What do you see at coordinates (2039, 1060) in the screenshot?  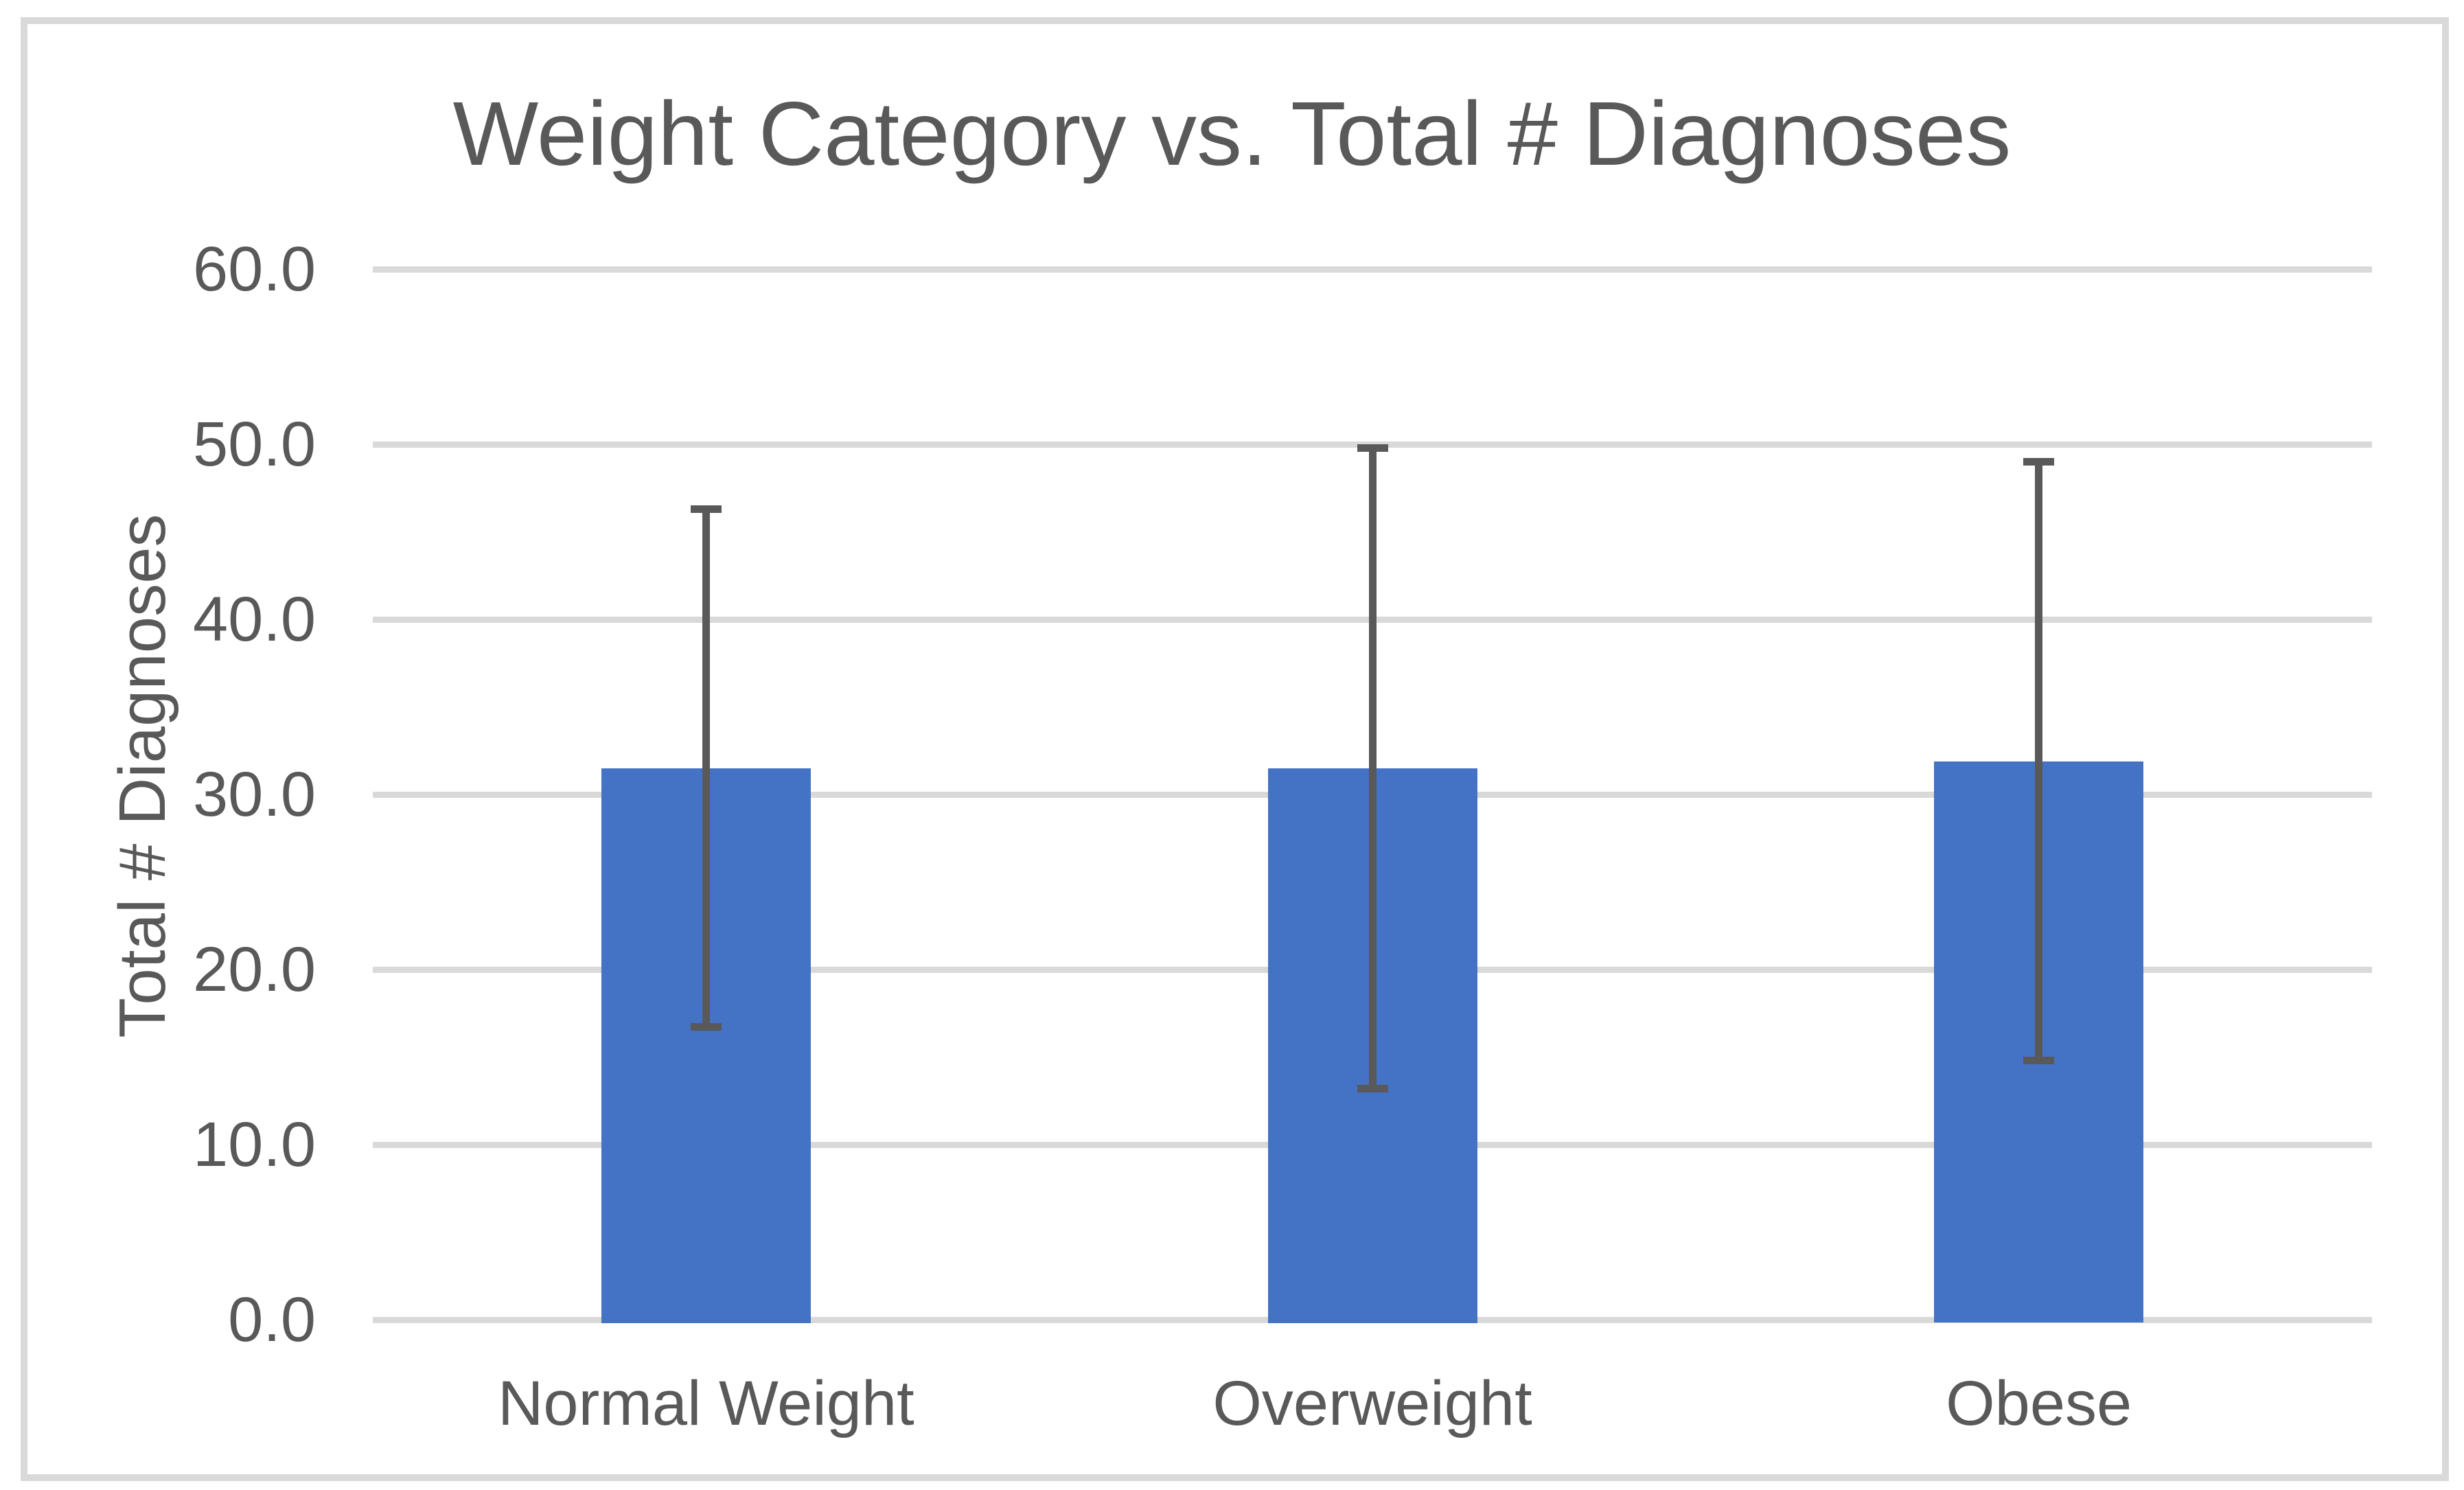 I see `error-bar-cap-bottom-obese` at bounding box center [2039, 1060].